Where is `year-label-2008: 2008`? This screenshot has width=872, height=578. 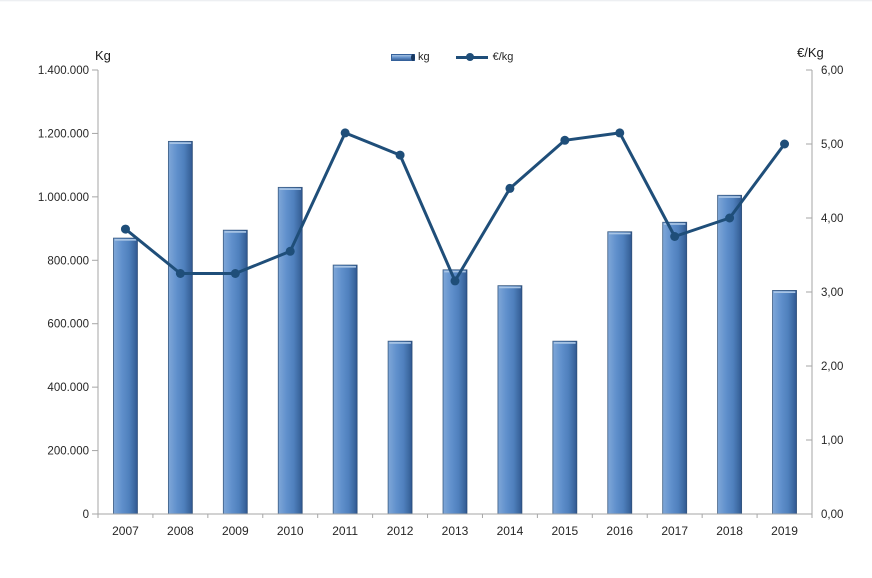
year-label-2008: 2008 is located at coordinates (180, 531).